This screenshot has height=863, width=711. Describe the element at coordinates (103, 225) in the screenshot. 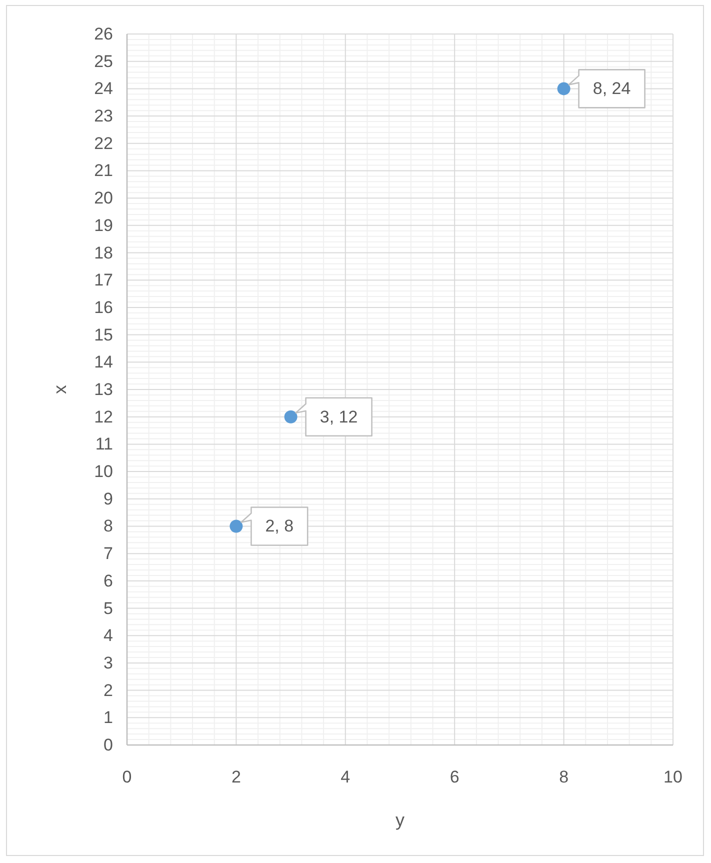

I see `y-tick-label: 19` at that location.